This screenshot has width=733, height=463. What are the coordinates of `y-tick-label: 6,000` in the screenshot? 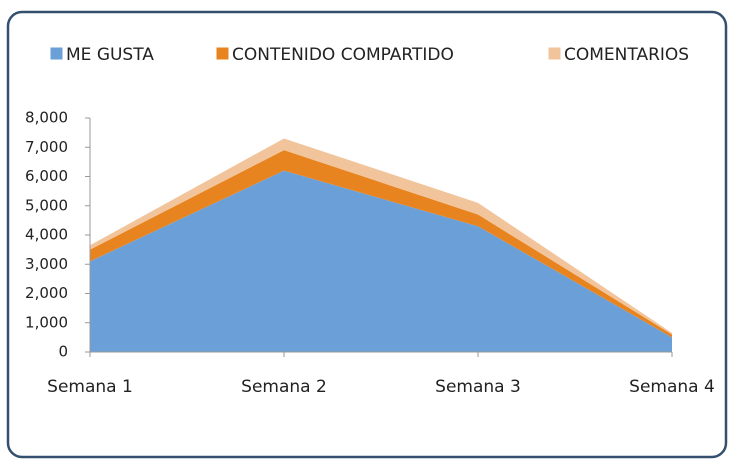 It's located at (46, 176).